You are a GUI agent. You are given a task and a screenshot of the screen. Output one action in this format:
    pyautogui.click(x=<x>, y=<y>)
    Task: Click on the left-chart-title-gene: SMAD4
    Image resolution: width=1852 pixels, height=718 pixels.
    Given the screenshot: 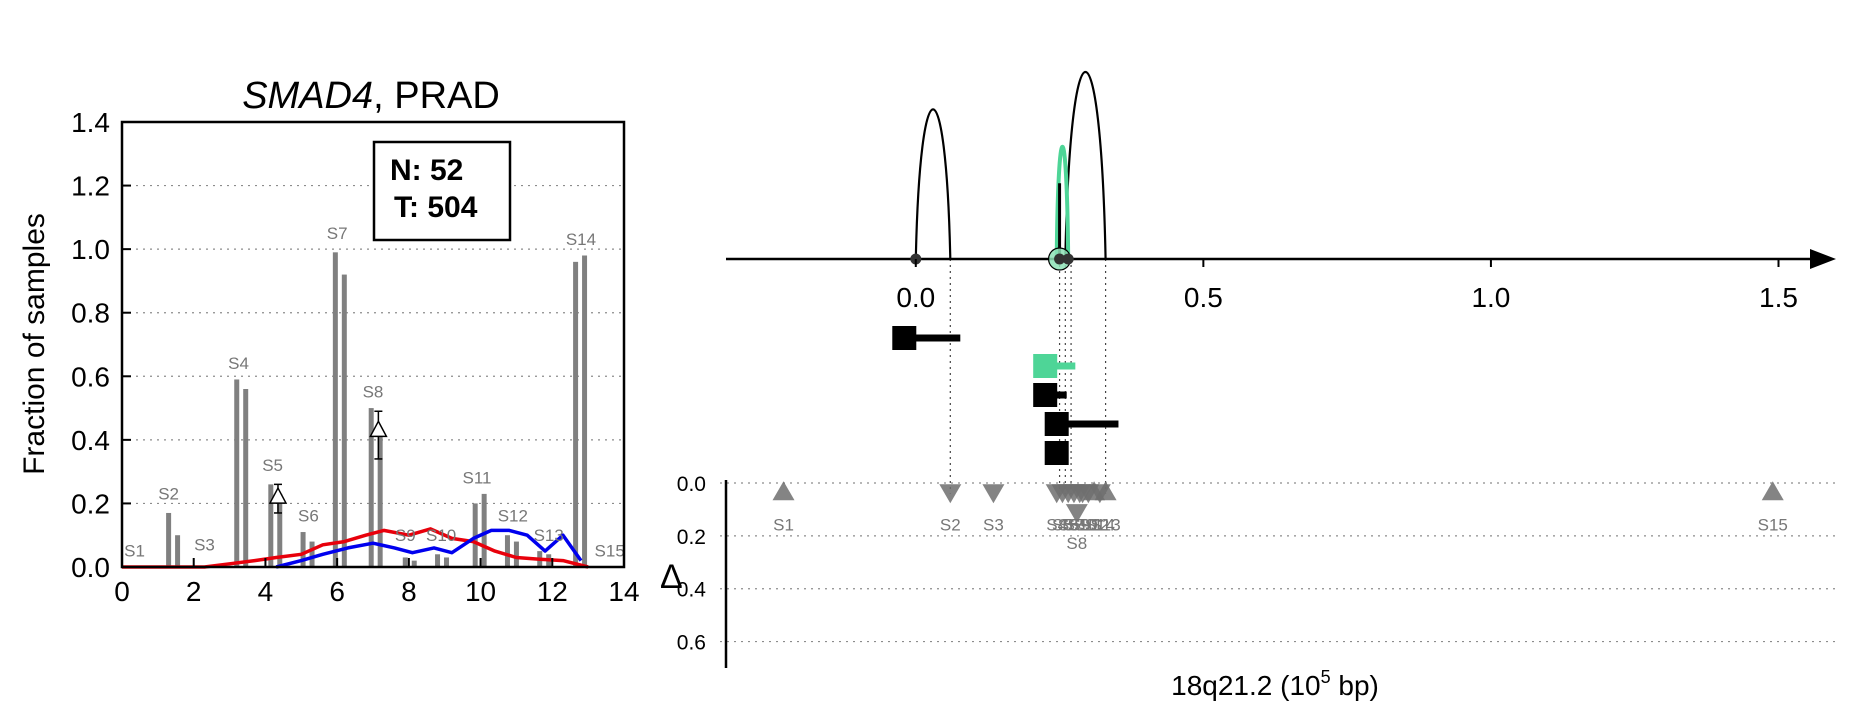 What is the action you would take?
    pyautogui.click(x=307, y=96)
    